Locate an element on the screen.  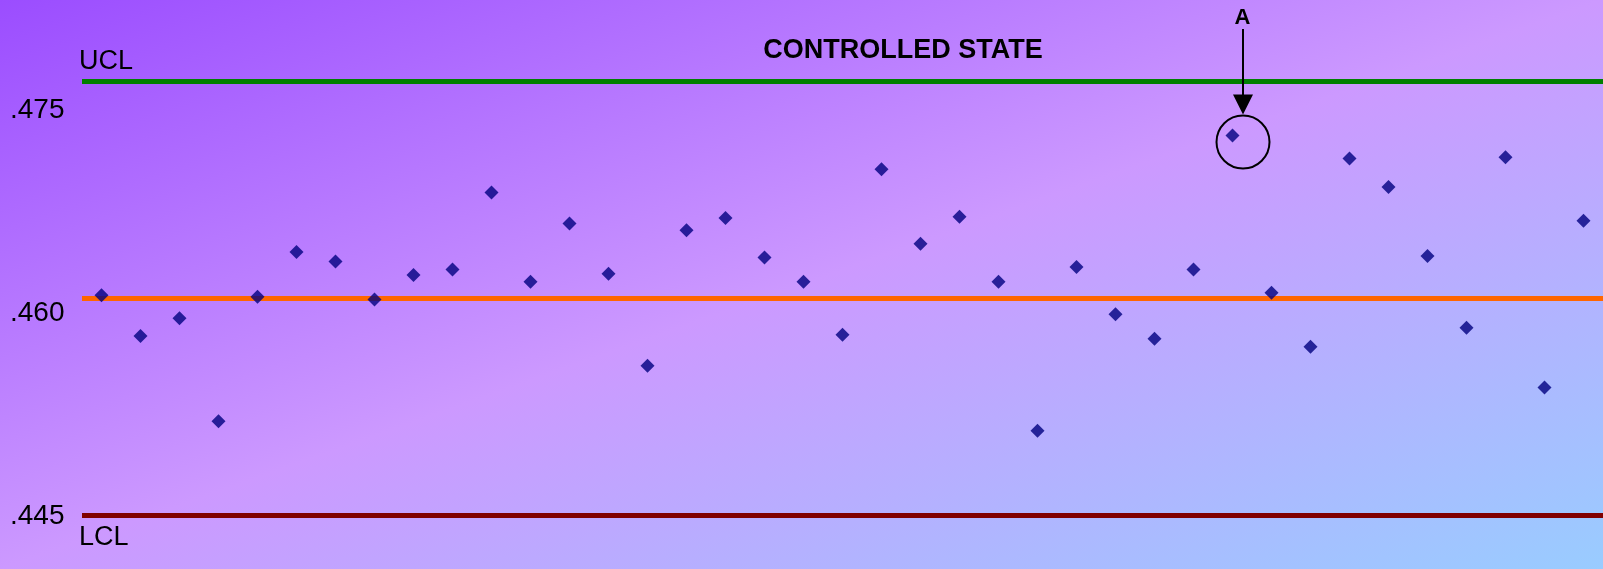
ref-line-label: UCL is located at coordinates (106, 59).